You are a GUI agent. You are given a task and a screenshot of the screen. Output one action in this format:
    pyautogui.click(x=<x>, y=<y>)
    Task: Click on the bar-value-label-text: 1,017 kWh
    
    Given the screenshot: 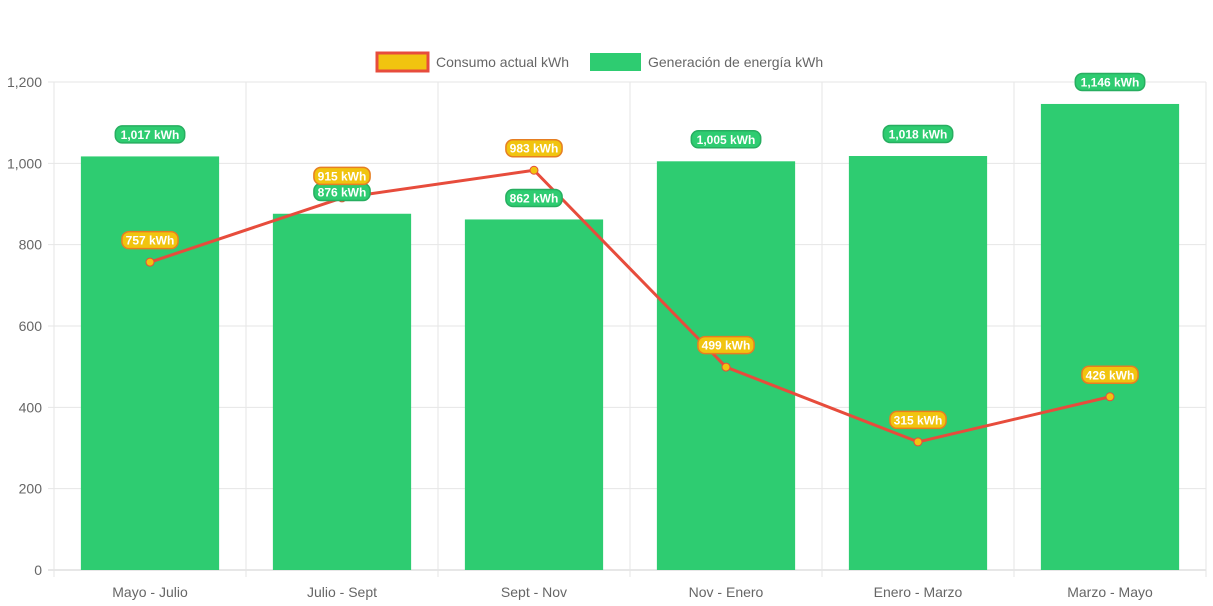 What is the action you would take?
    pyautogui.click(x=150, y=135)
    